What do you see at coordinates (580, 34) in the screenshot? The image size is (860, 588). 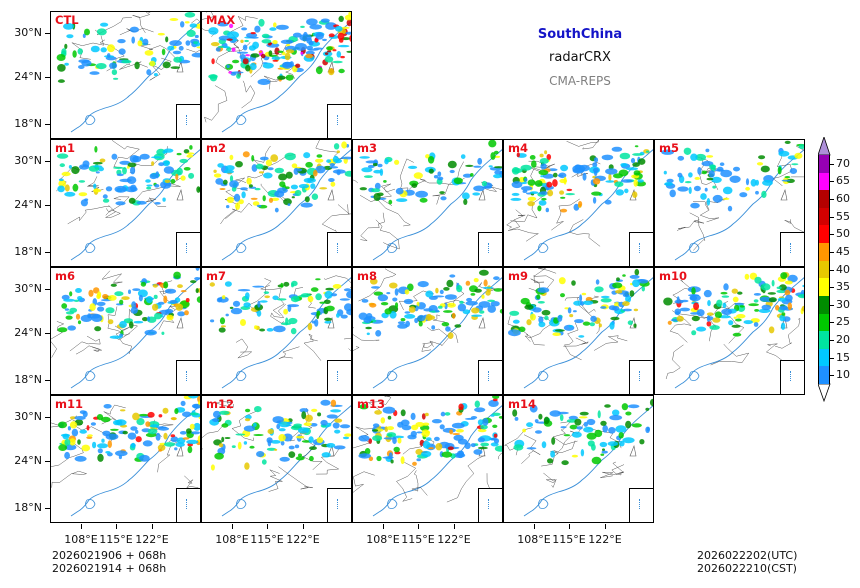 I see `region-title: SouthChina` at bounding box center [580, 34].